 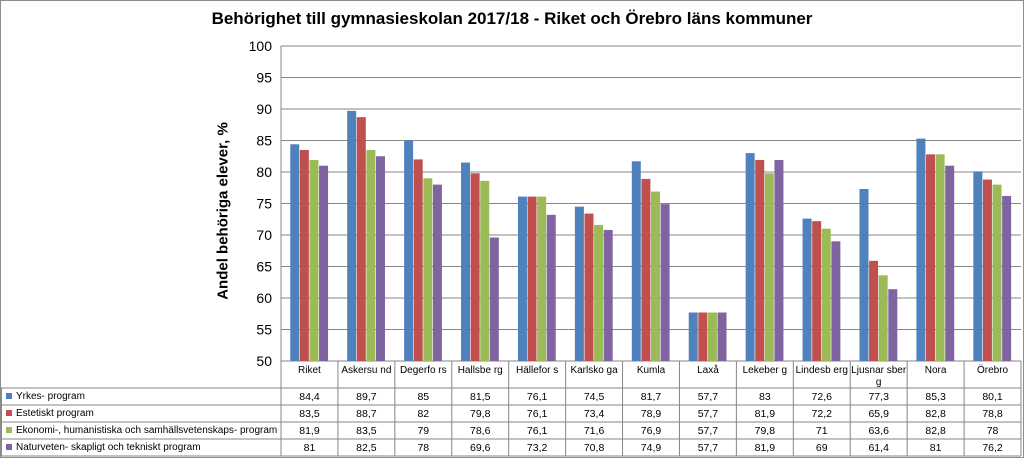 I want to click on y-tick-label: 60, so click(x=264, y=298).